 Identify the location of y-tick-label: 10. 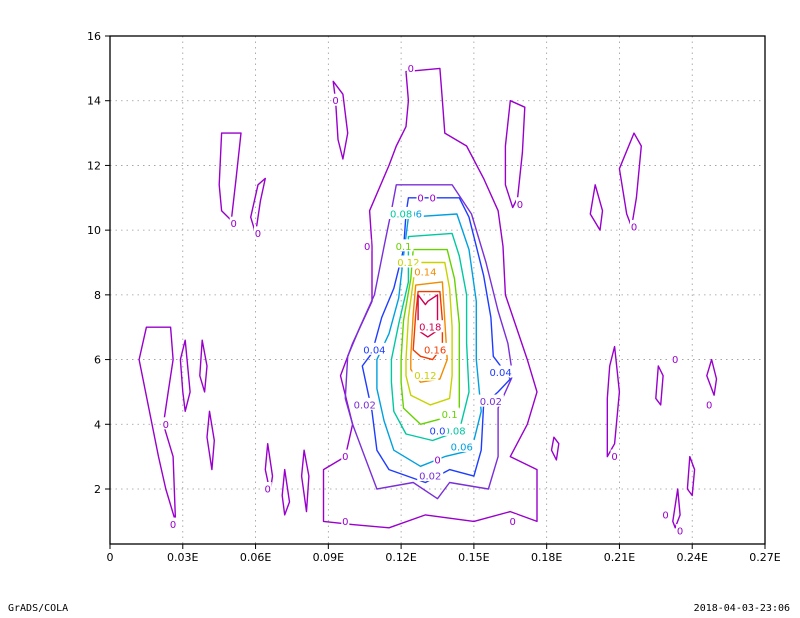
(94, 230).